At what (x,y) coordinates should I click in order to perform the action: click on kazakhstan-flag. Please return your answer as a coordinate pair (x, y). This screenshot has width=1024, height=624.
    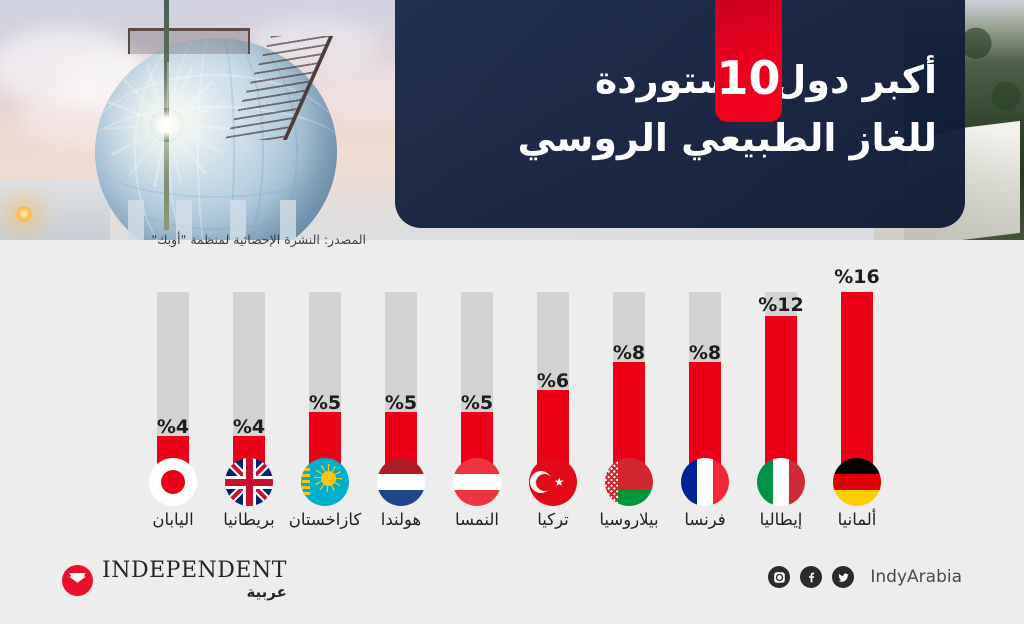
    Looking at the image, I should click on (325, 482).